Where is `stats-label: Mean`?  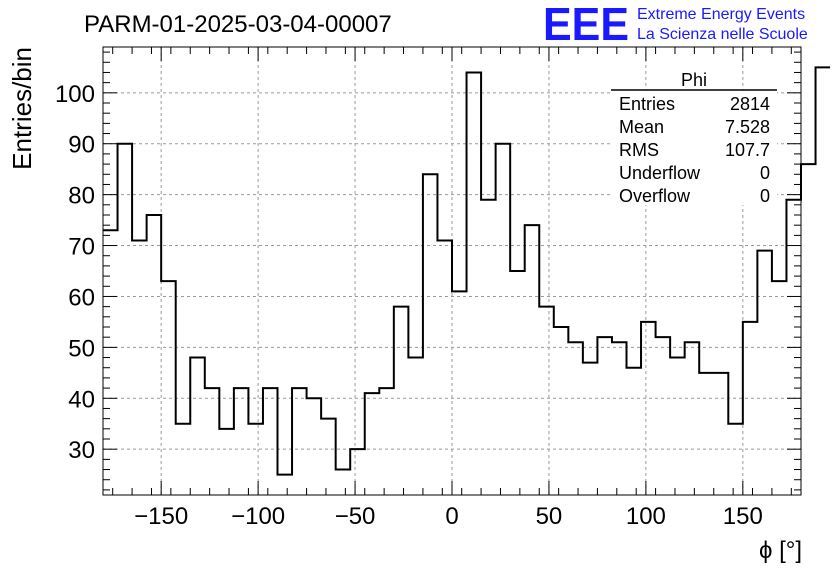
stats-label: Mean is located at coordinates (641, 127).